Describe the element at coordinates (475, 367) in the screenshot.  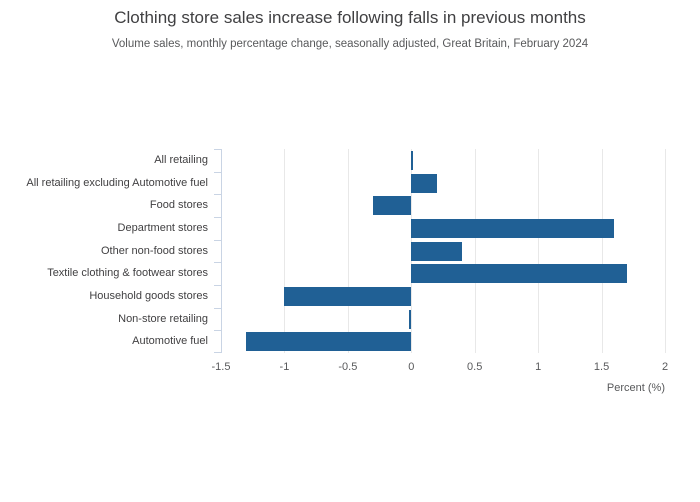
I see `x-tick-label: 0.5` at that location.